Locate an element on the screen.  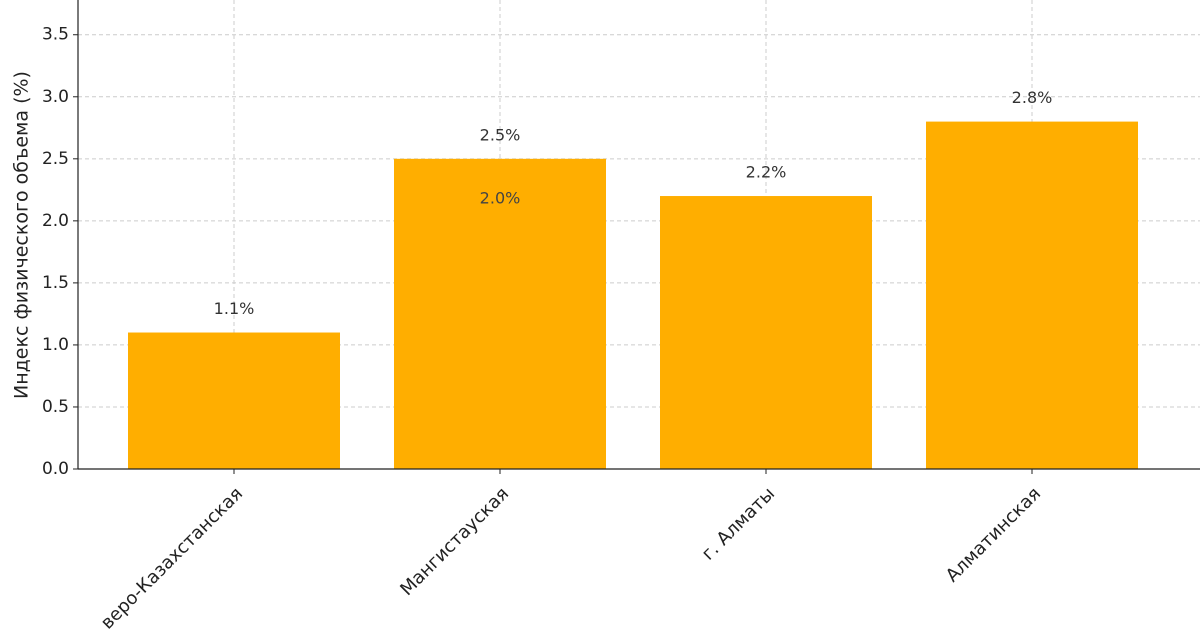
y-tick-label: 2.0 is located at coordinates (55, 221).